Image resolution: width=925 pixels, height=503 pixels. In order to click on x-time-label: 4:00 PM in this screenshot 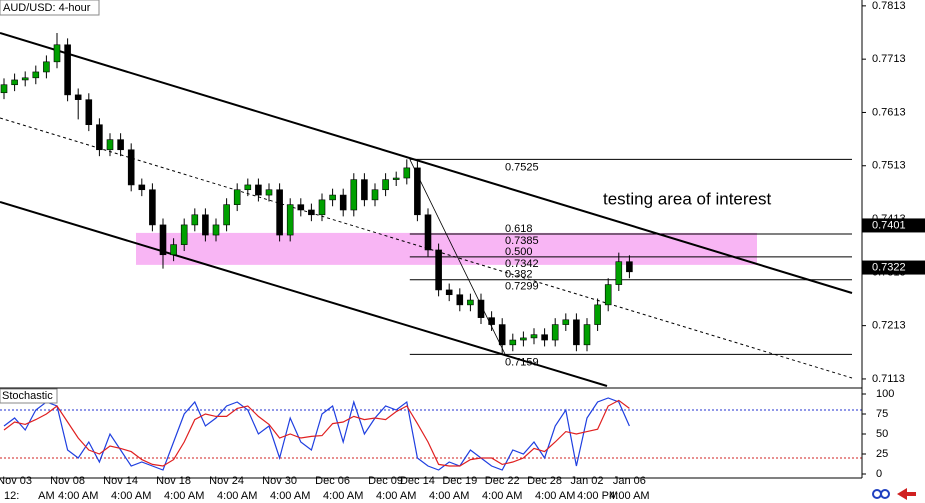, I will do `click(597, 496)`.